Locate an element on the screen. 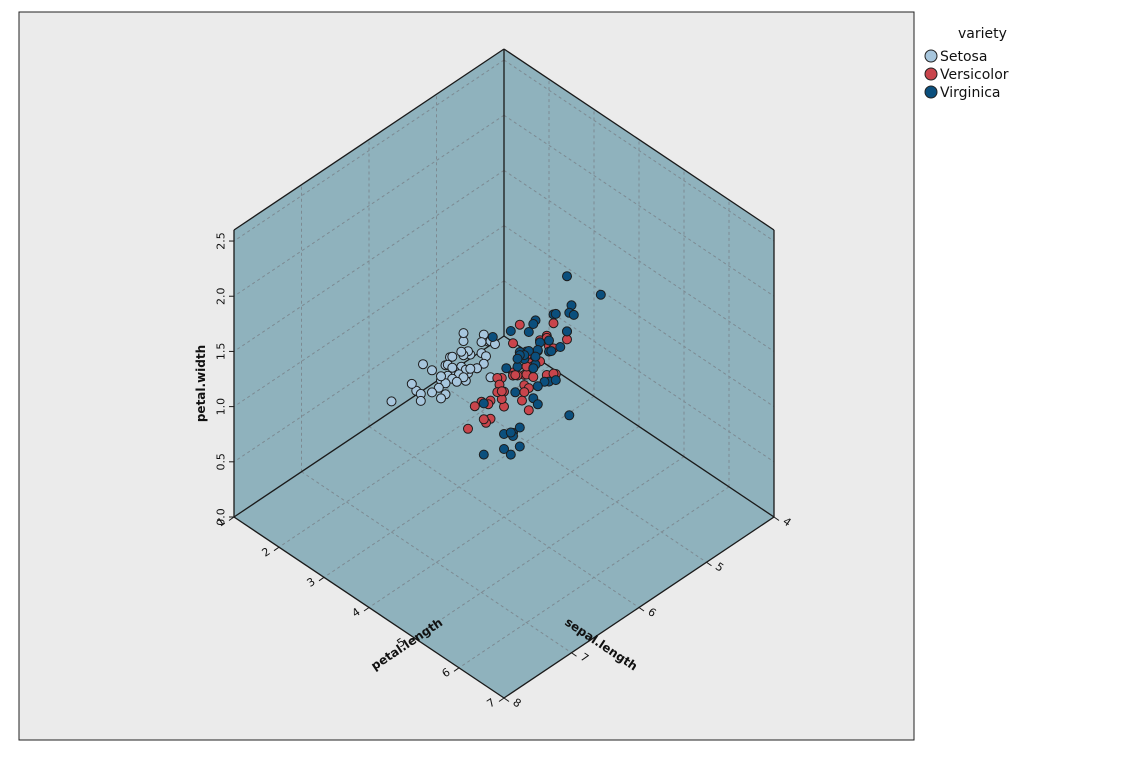  legend-item-virginica: Virginica is located at coordinates (962, 93).